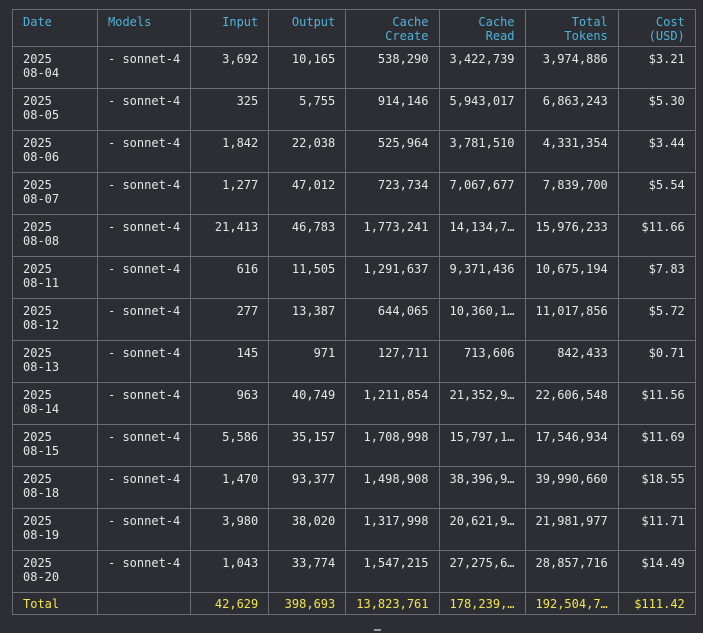 The height and width of the screenshot is (633, 703). I want to click on totals-output: 398,693, so click(307, 603).